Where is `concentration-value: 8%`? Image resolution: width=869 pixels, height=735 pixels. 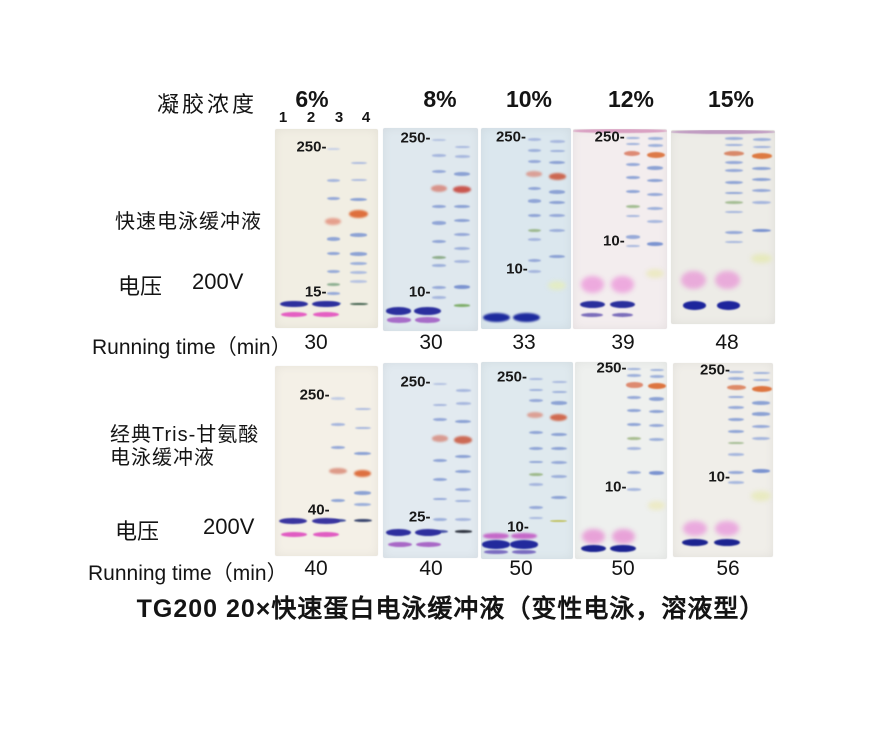
concentration-value: 8% is located at coordinates (440, 99).